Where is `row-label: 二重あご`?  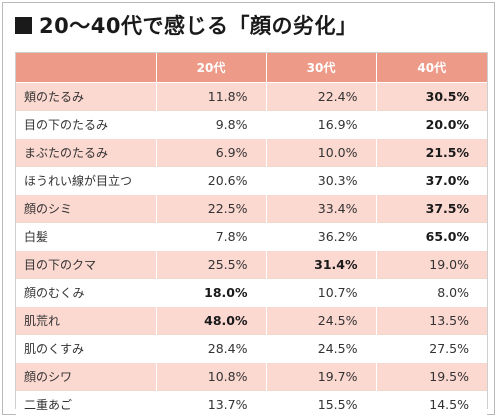 row-label: 二重あご is located at coordinates (86, 404).